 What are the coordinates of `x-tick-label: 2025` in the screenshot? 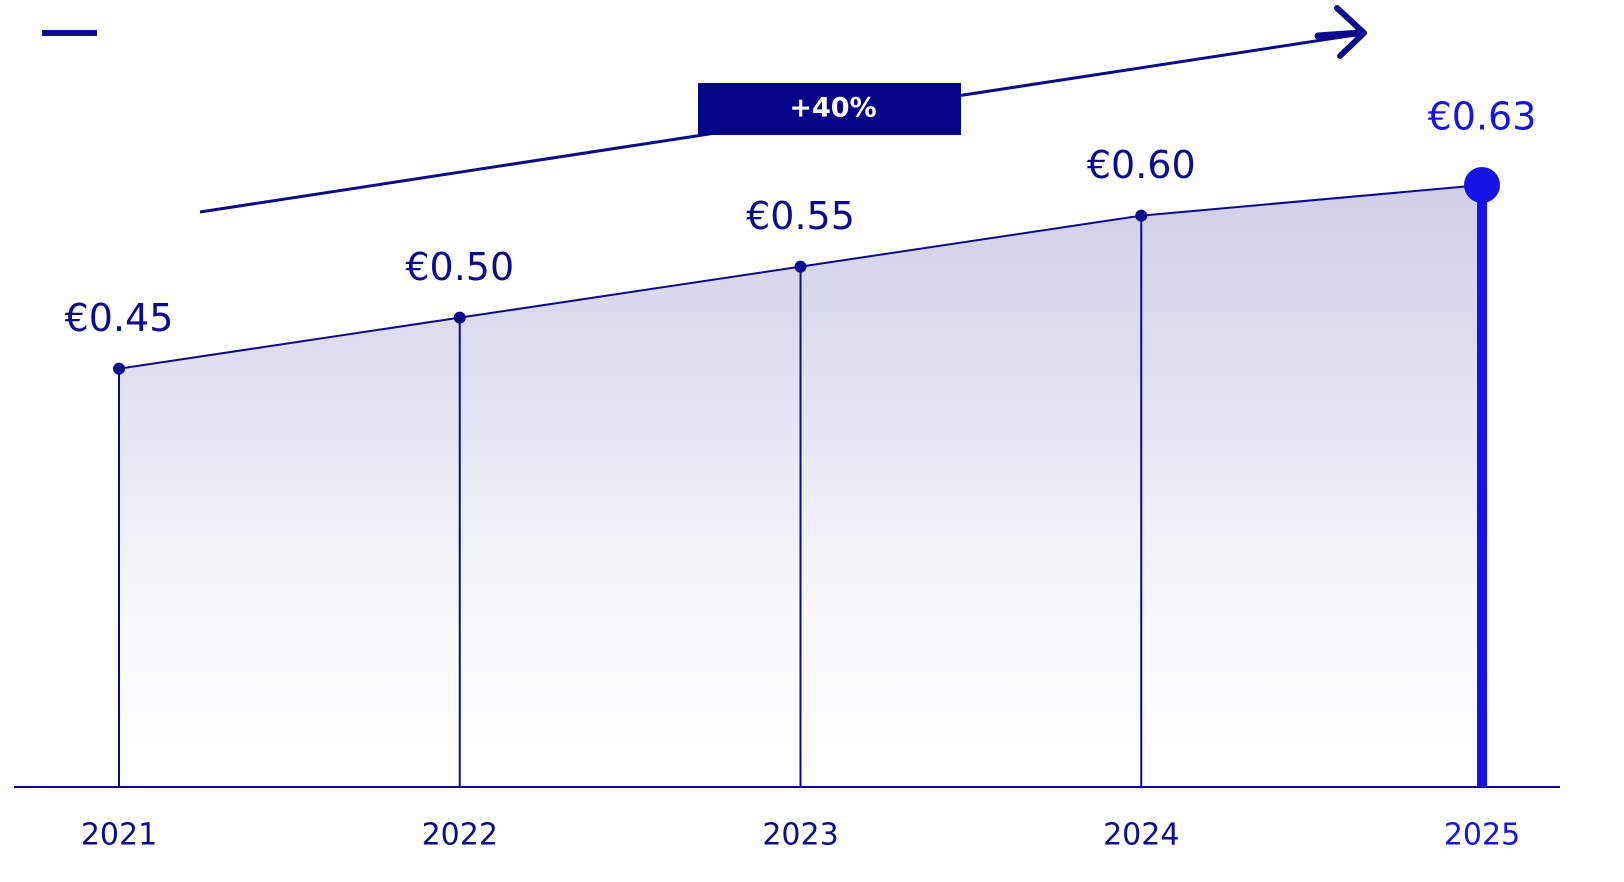 It's located at (1482, 835).